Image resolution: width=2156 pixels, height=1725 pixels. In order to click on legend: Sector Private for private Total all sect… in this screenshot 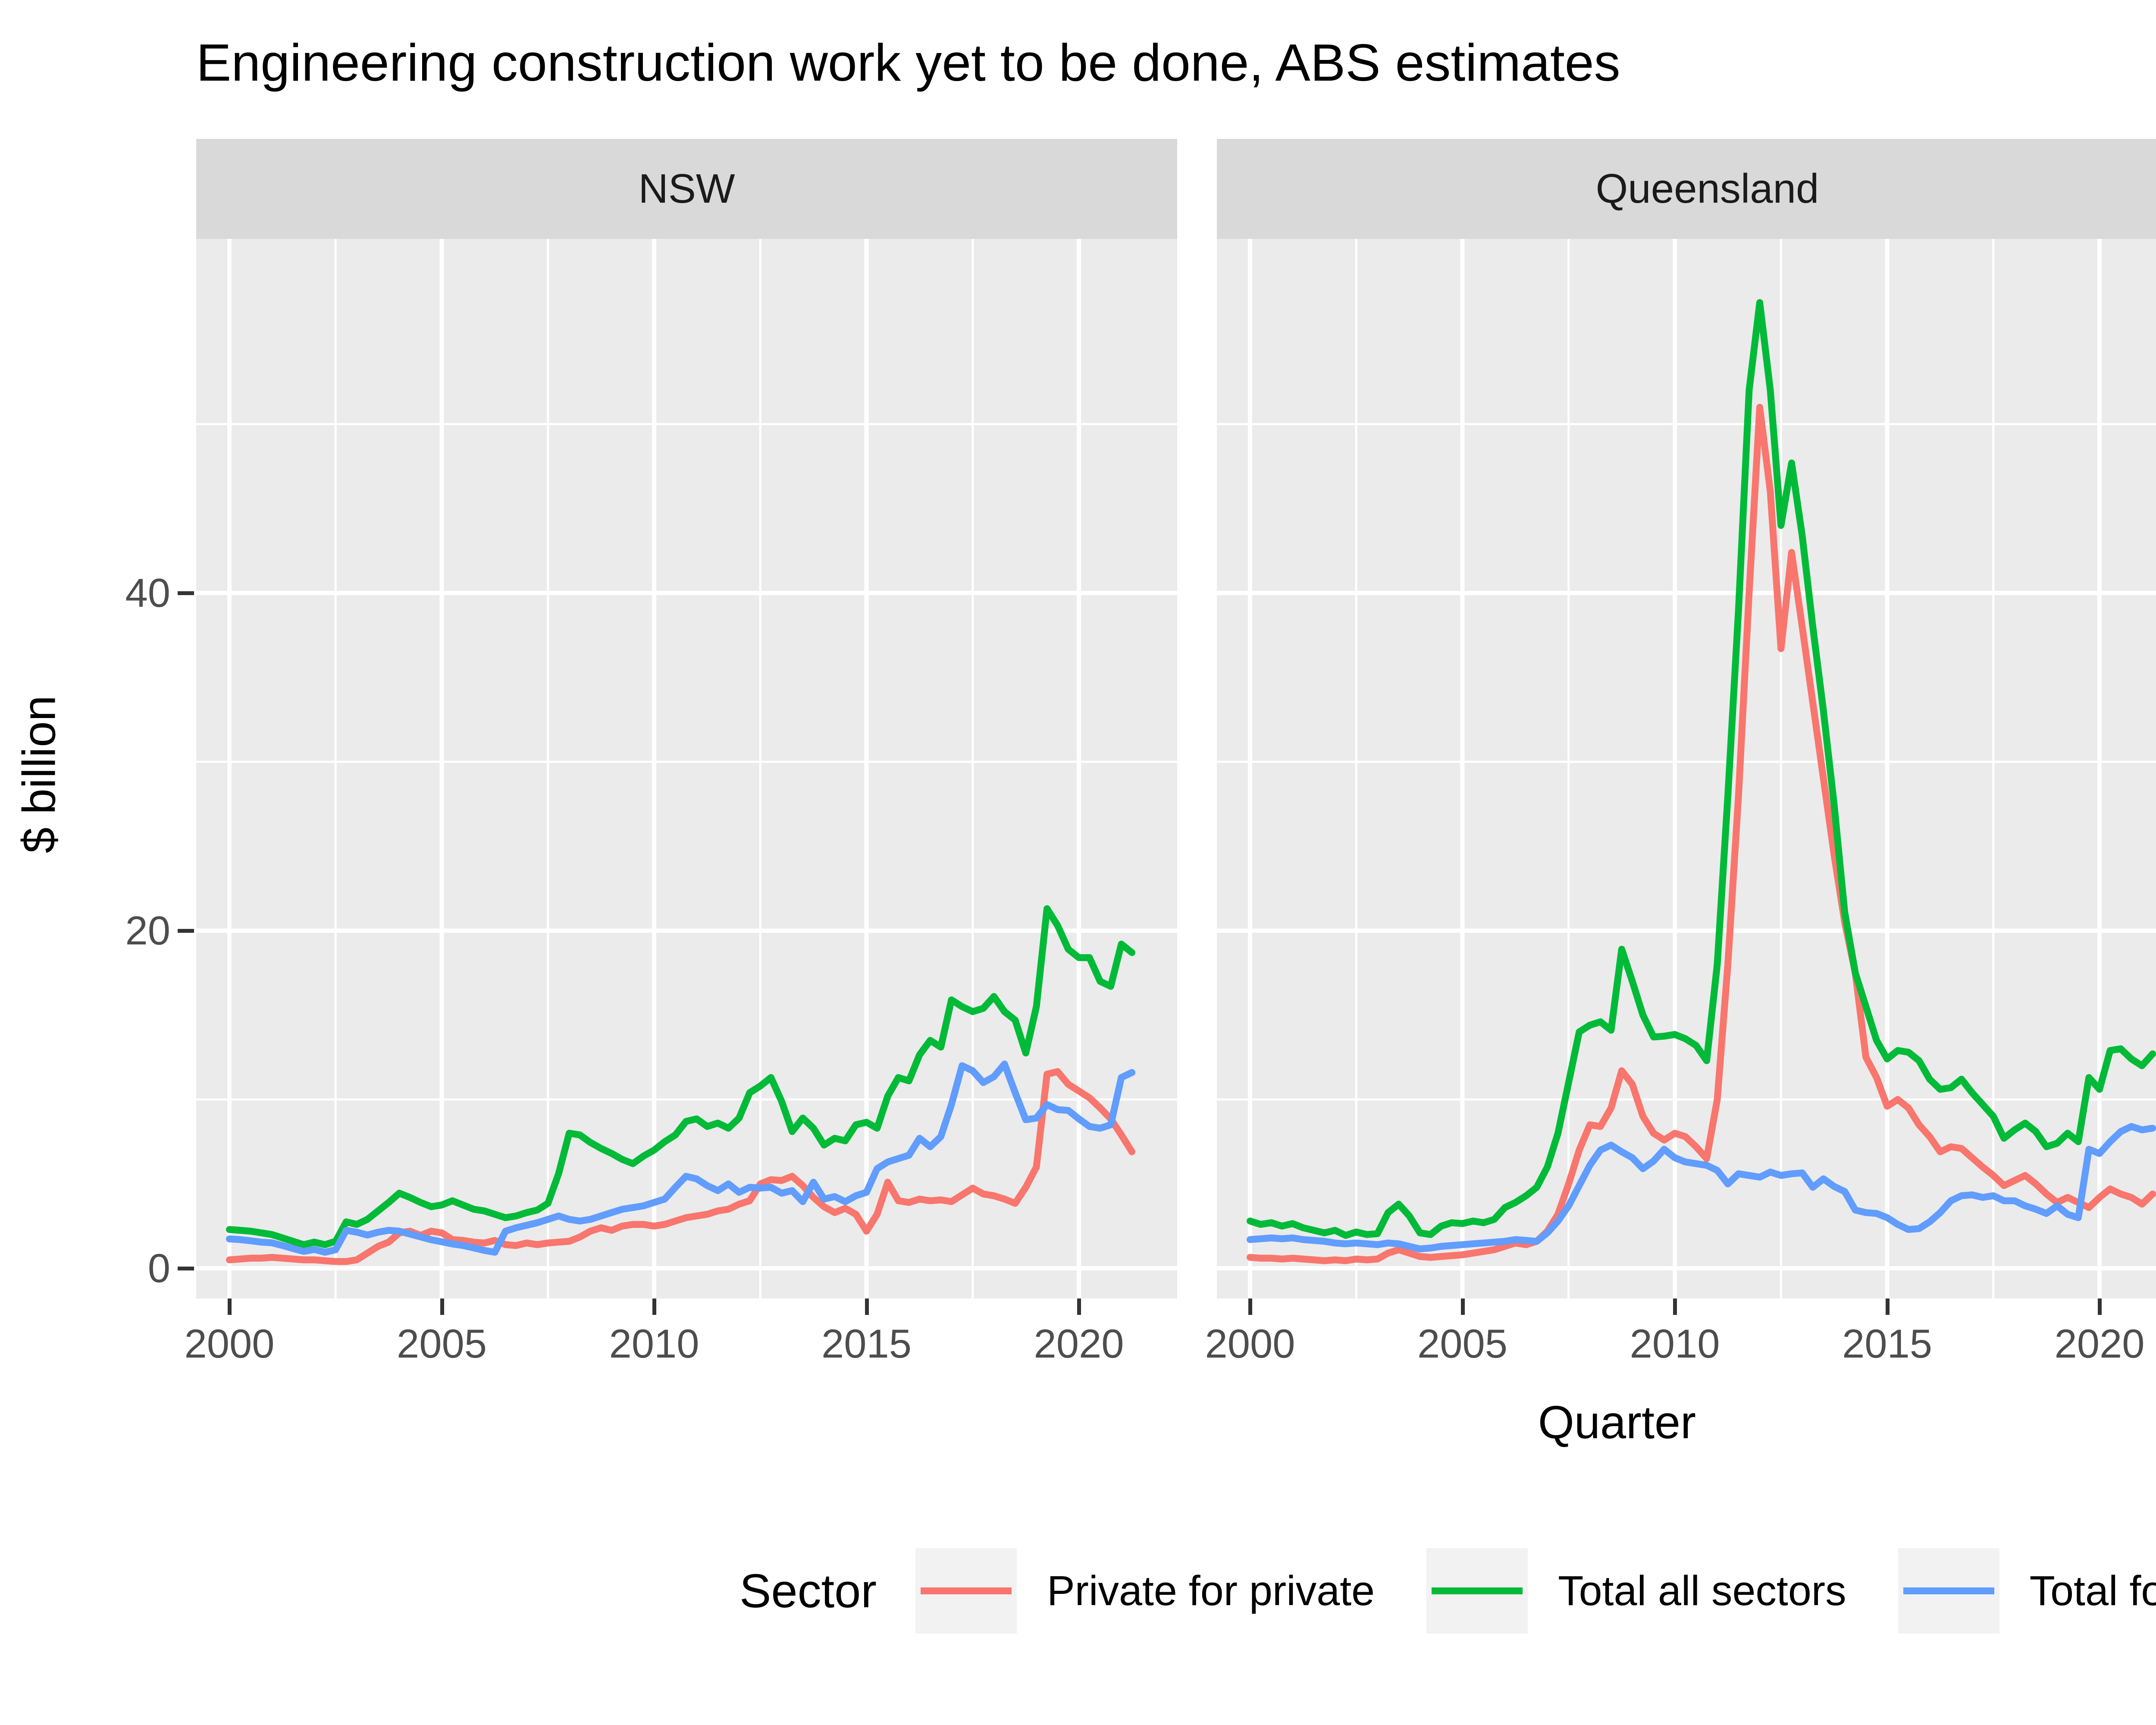, I will do `click(1078, 1591)`.